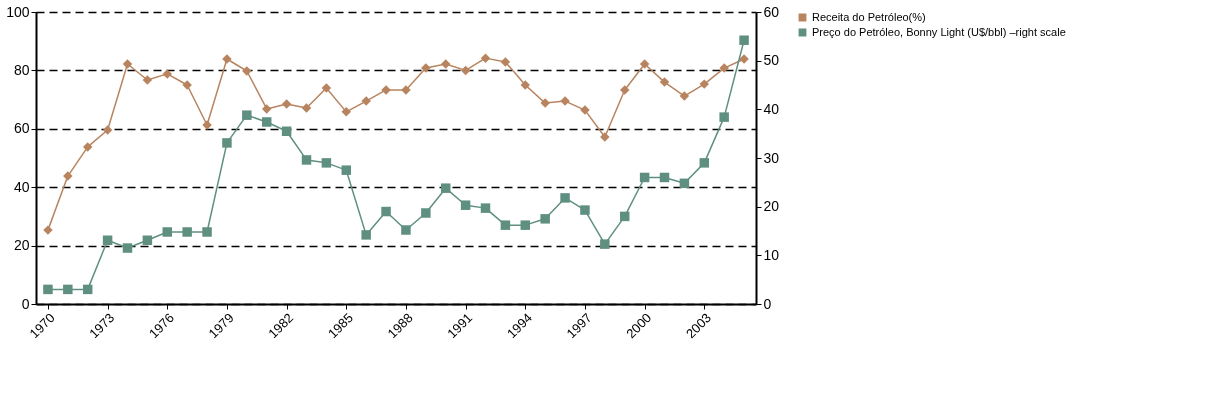  I want to click on y2-tick-label: 40, so click(771, 108).